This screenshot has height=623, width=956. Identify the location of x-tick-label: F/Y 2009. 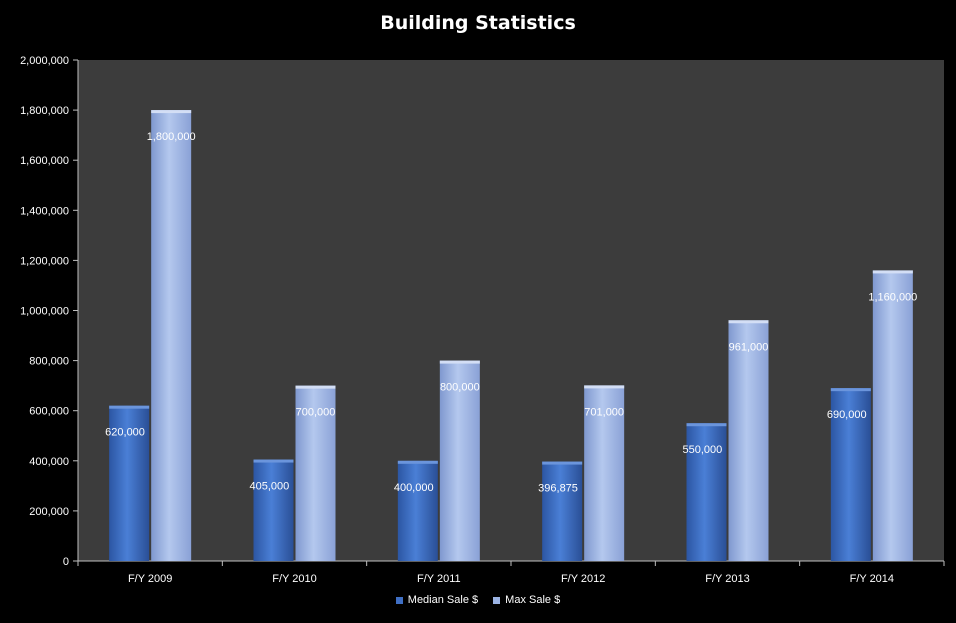
(150, 579).